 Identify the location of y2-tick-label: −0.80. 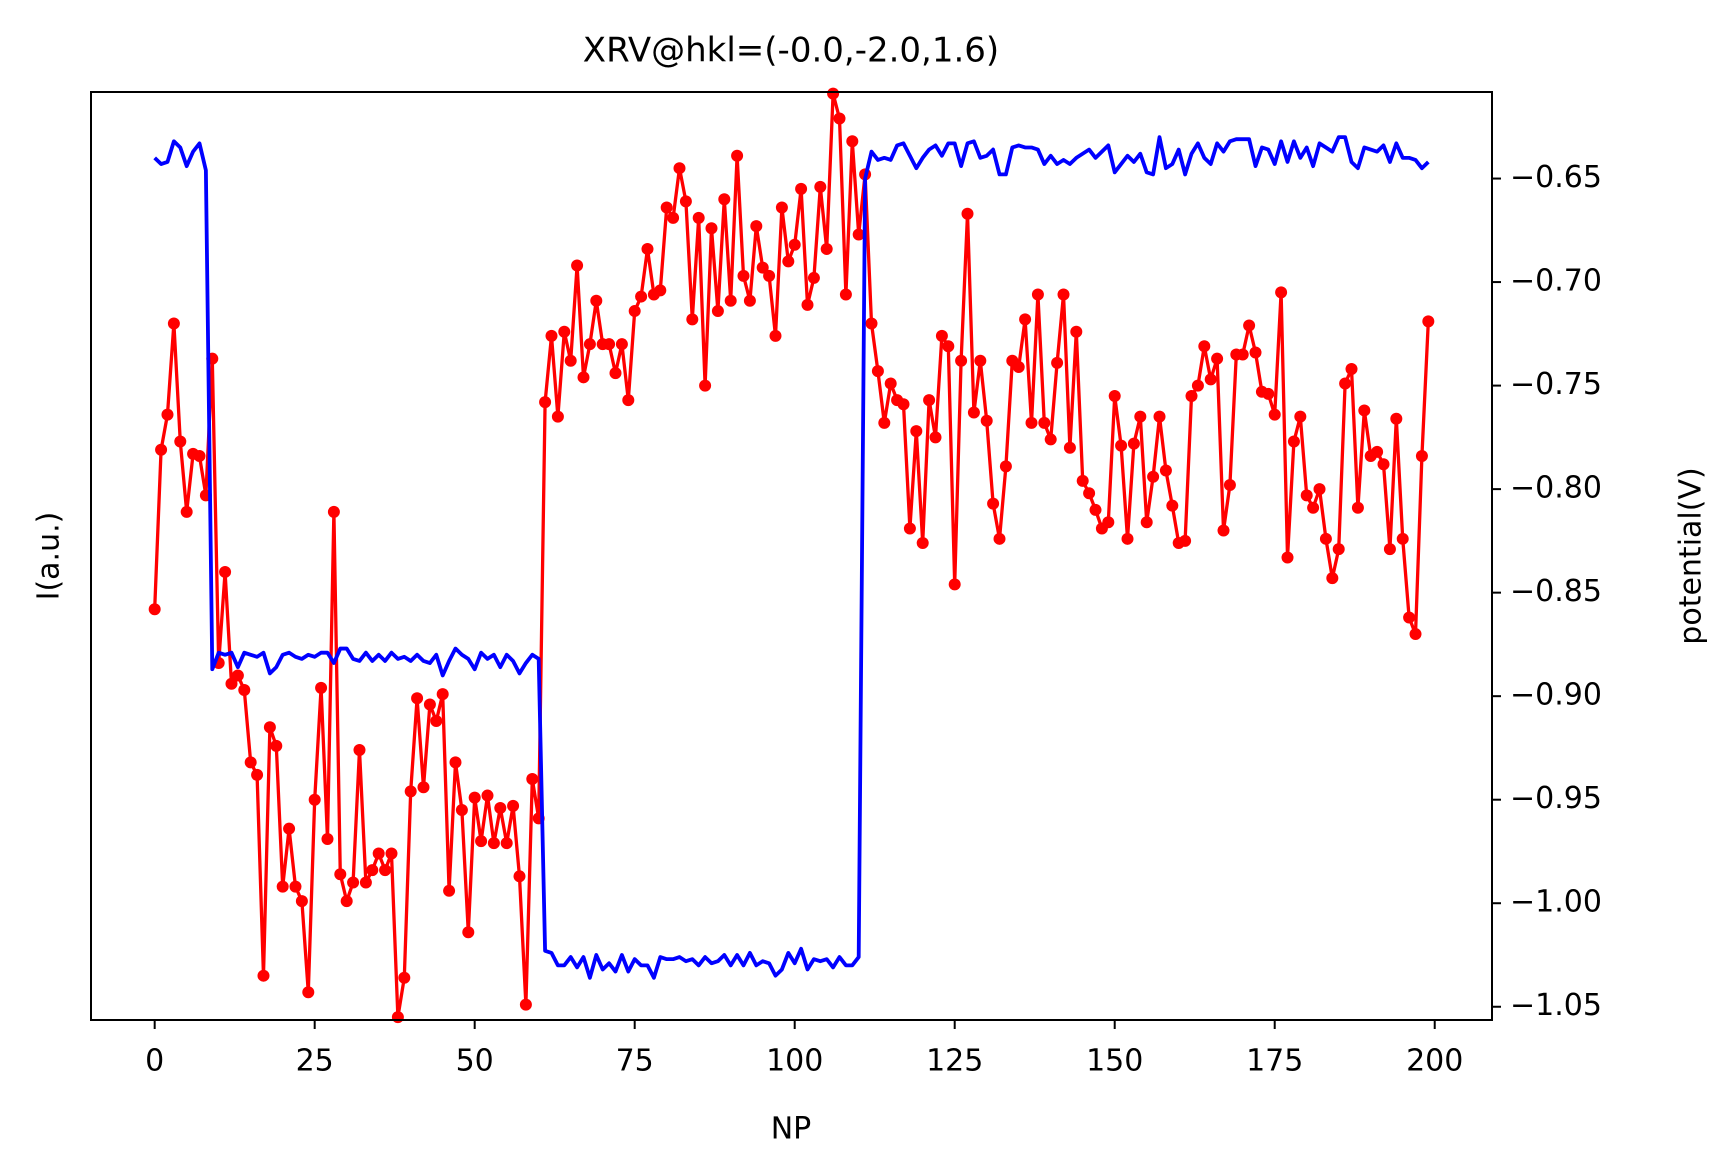
(1556, 488).